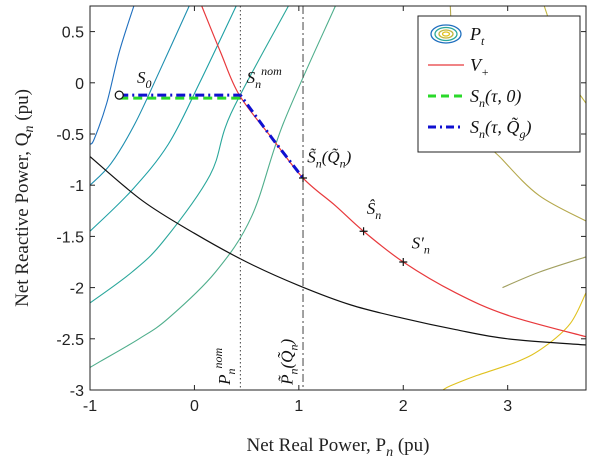 The width and height of the screenshot is (595, 464). I want to click on label-sub: t, so click(483, 41).